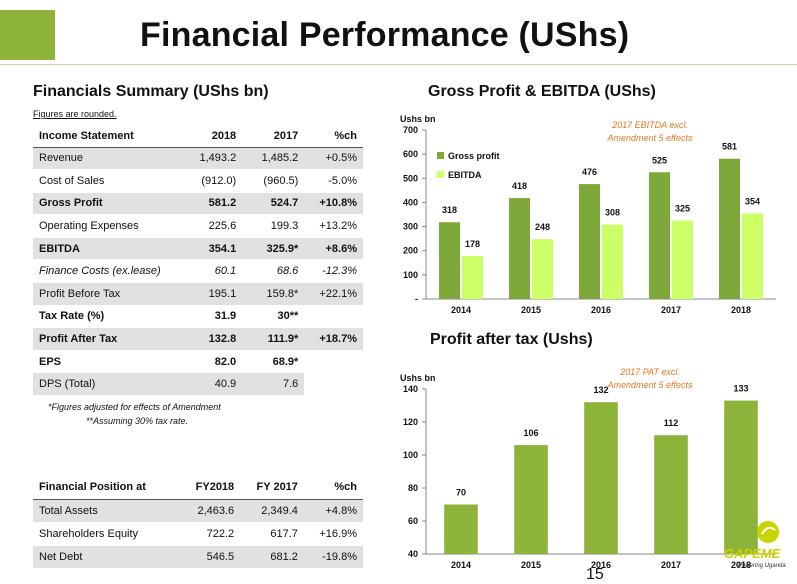 Image resolution: width=797 pixels, height=584 pixels. What do you see at coordinates (198, 181) in the screenshot?
I see `table-row: Cost of Sales (912.0) (960.5) -5.0%` at bounding box center [198, 181].